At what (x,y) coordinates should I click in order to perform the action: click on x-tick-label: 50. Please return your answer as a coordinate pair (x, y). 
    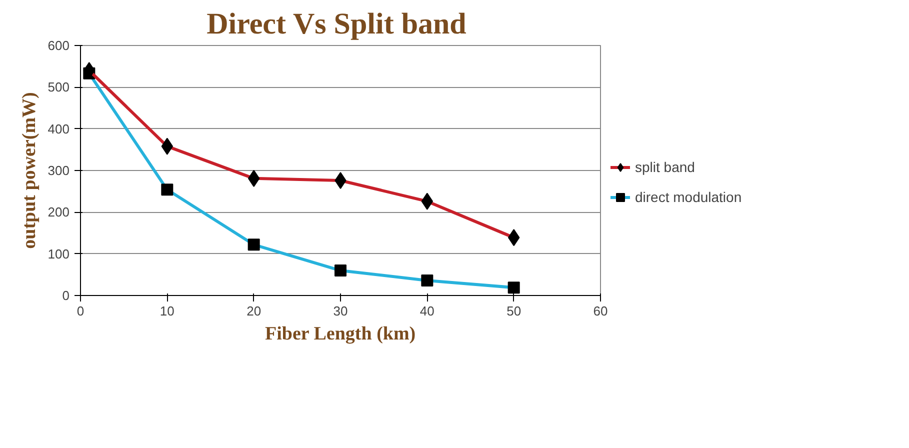
    Looking at the image, I should click on (514, 311).